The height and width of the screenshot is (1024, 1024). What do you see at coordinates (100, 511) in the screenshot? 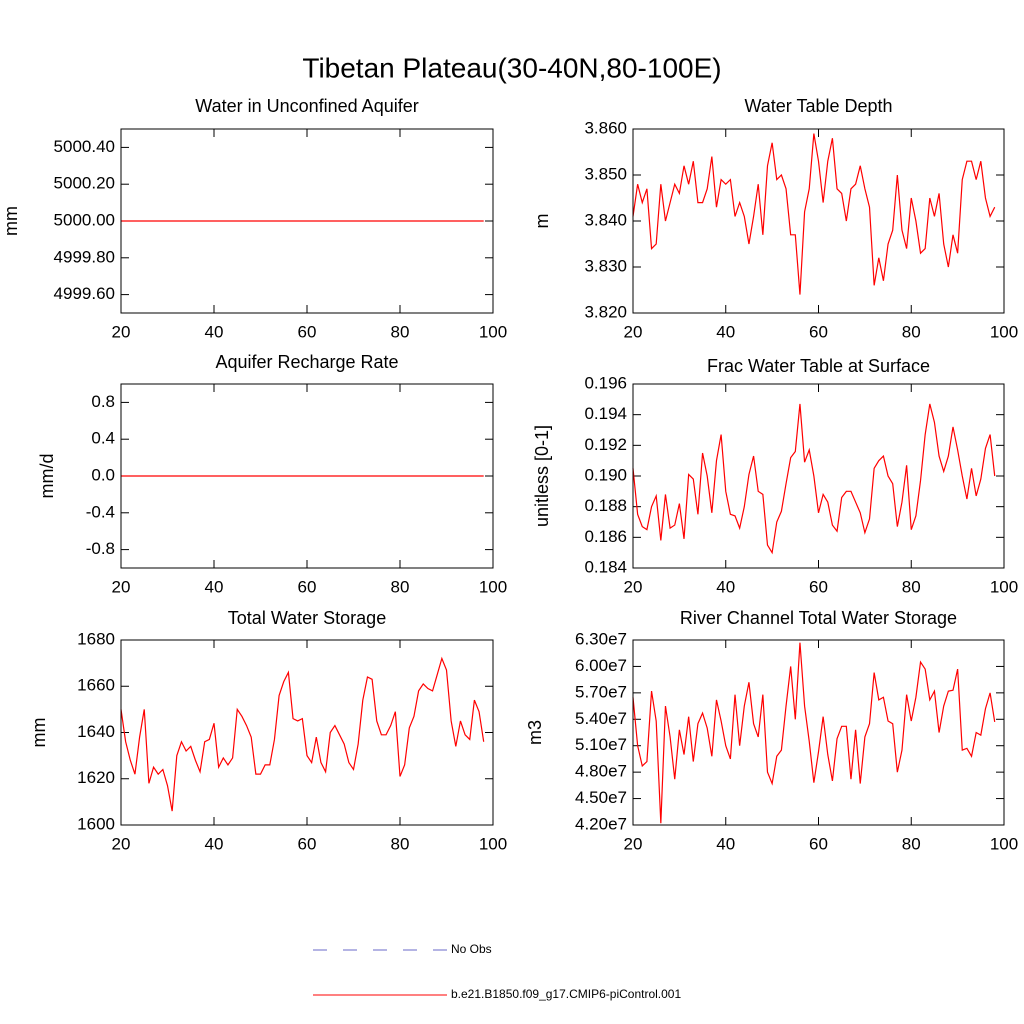
I see `y-tick-label: -0.4` at bounding box center [100, 511].